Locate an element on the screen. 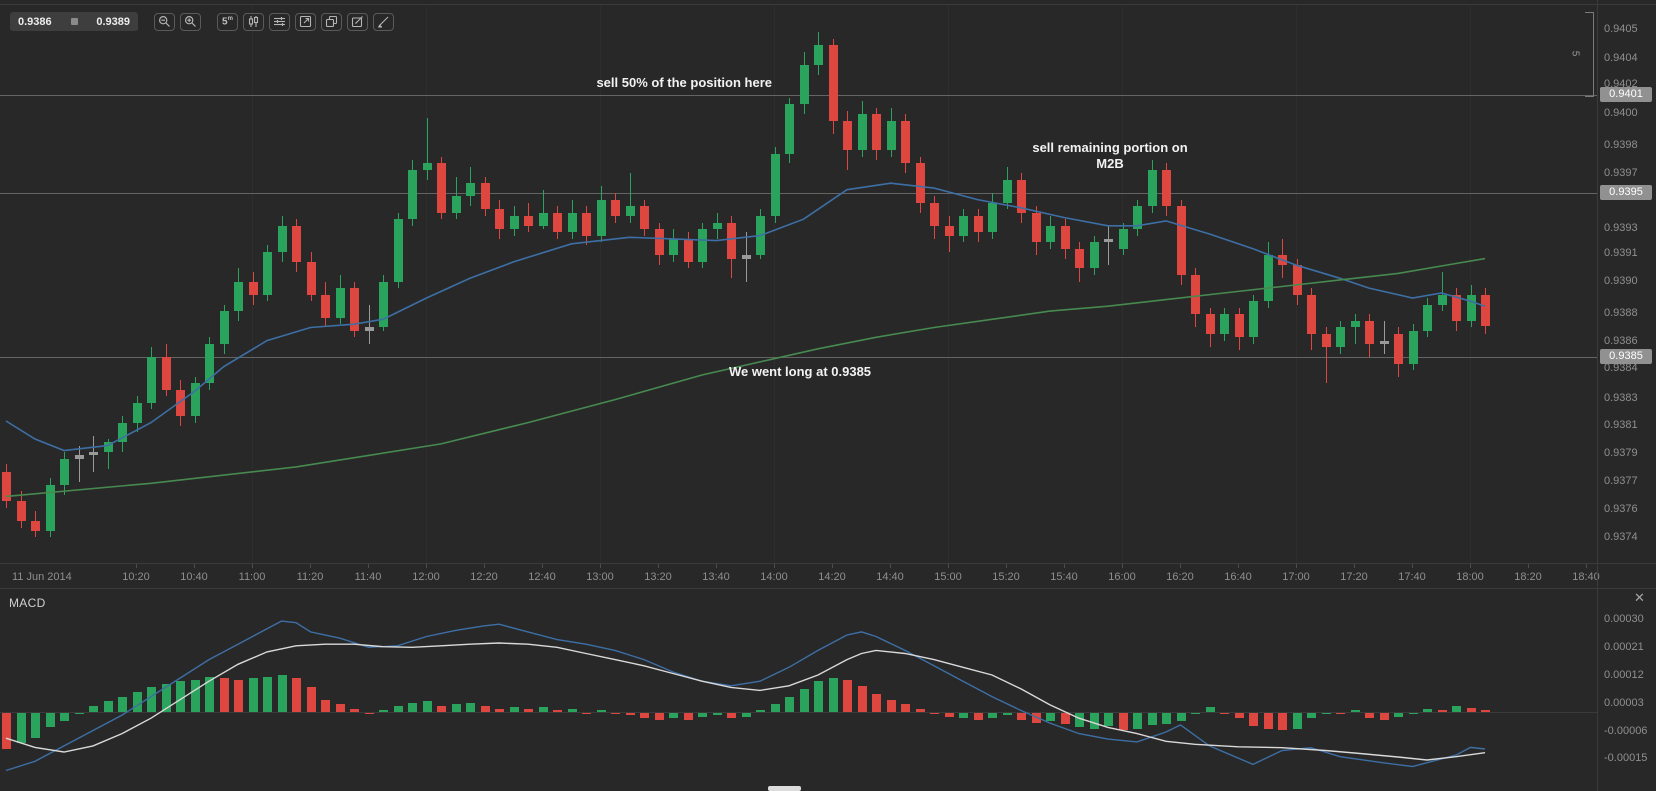  time-axis-label: 15:40 is located at coordinates (1064, 577).